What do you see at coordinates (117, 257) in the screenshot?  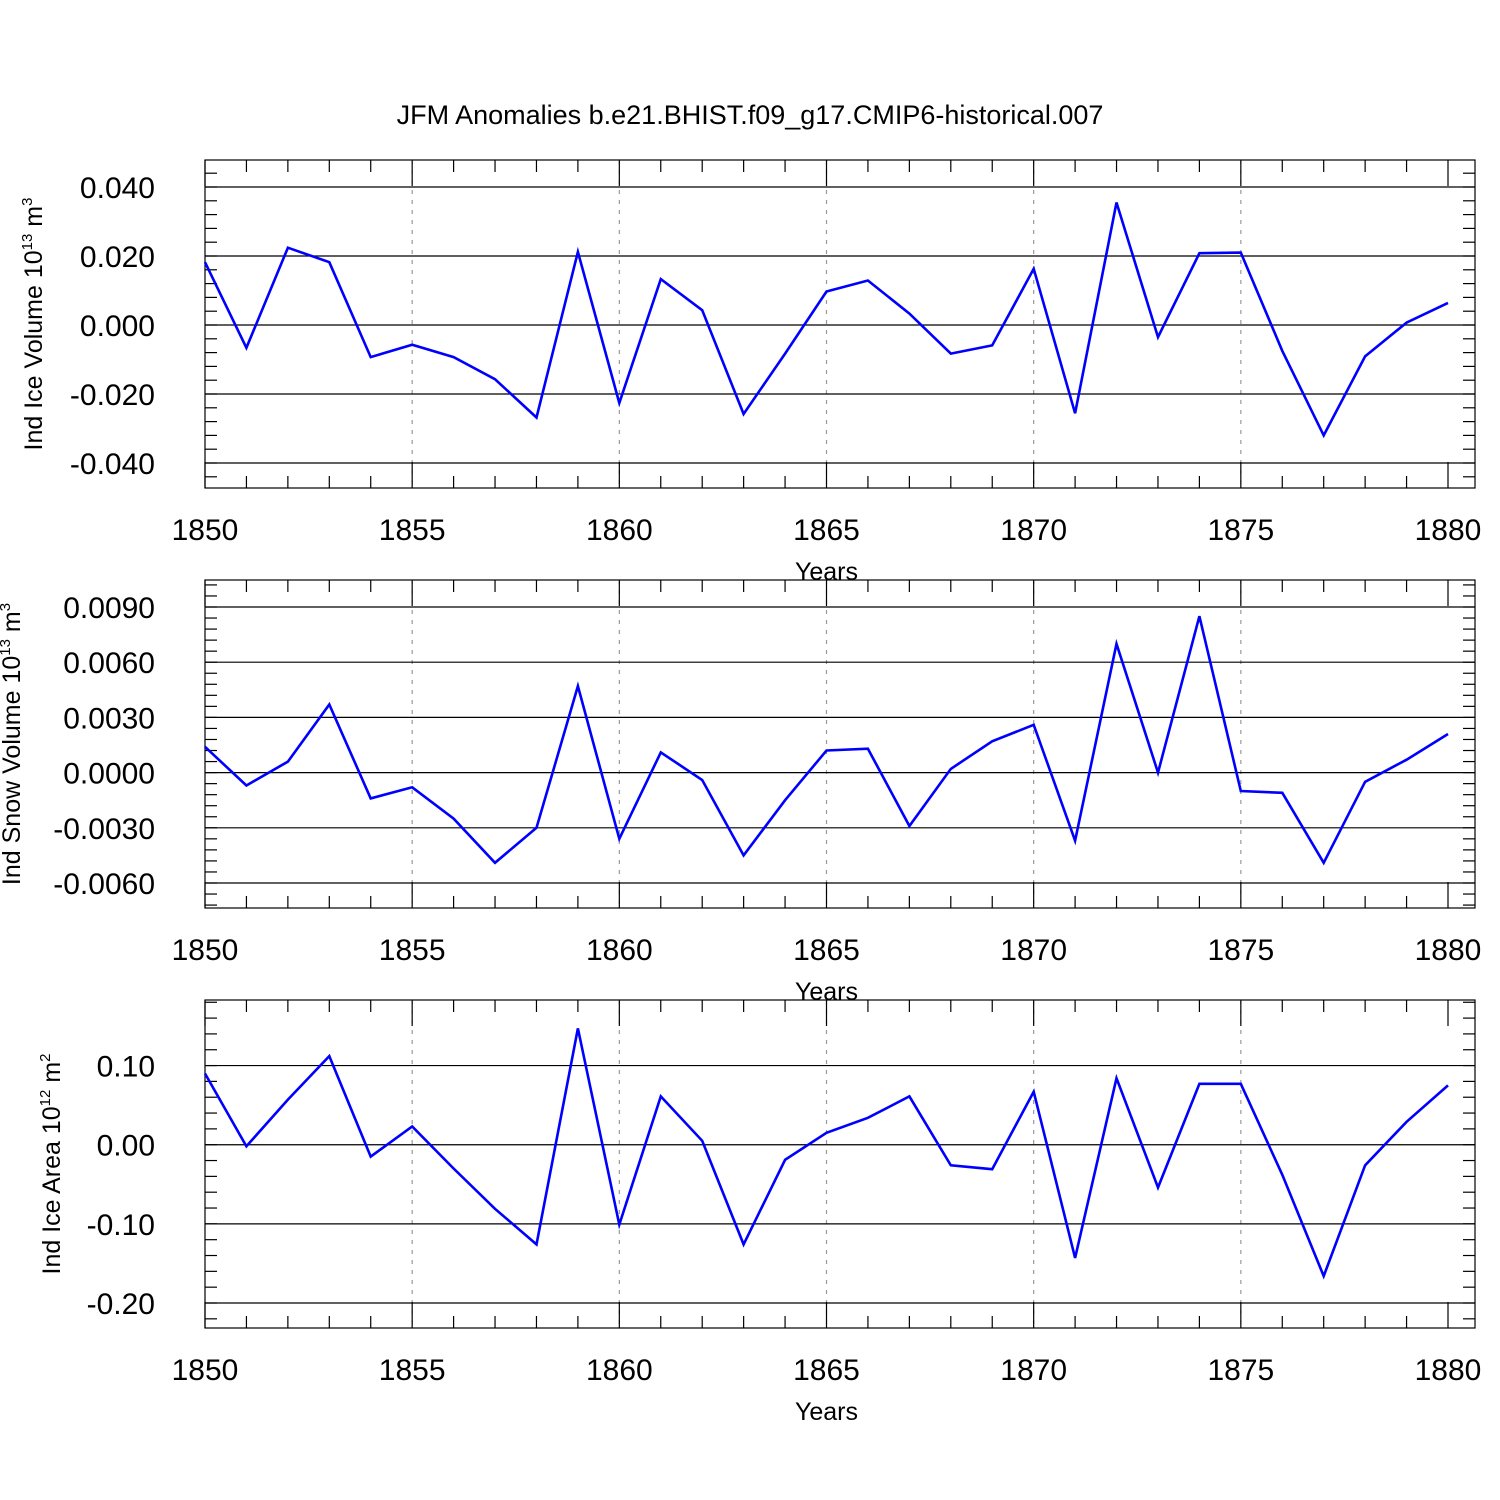 I see `y-tick-label: 0.020` at bounding box center [117, 257].